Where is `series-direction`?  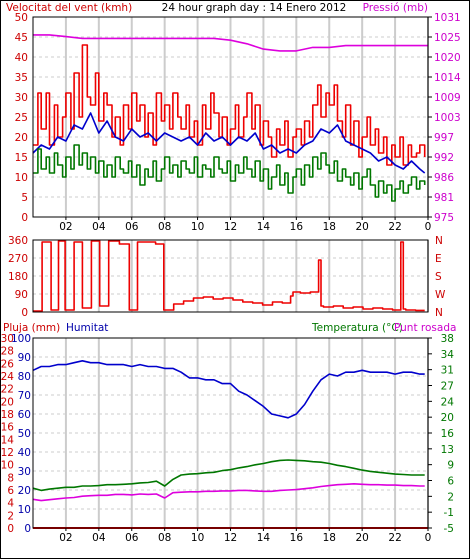 series-direction is located at coordinates (229, 276).